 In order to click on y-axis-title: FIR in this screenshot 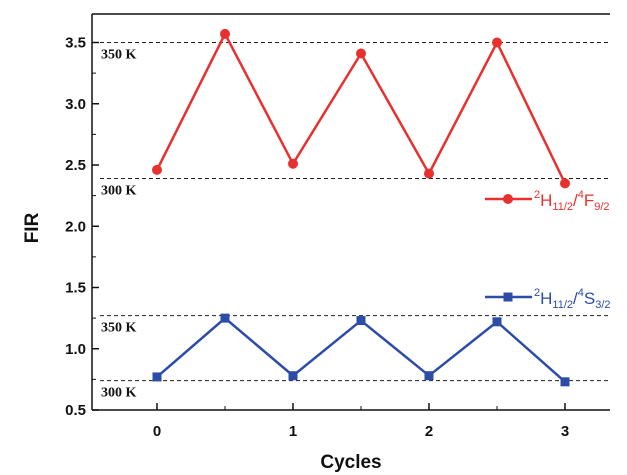, I will do `click(32, 227)`.